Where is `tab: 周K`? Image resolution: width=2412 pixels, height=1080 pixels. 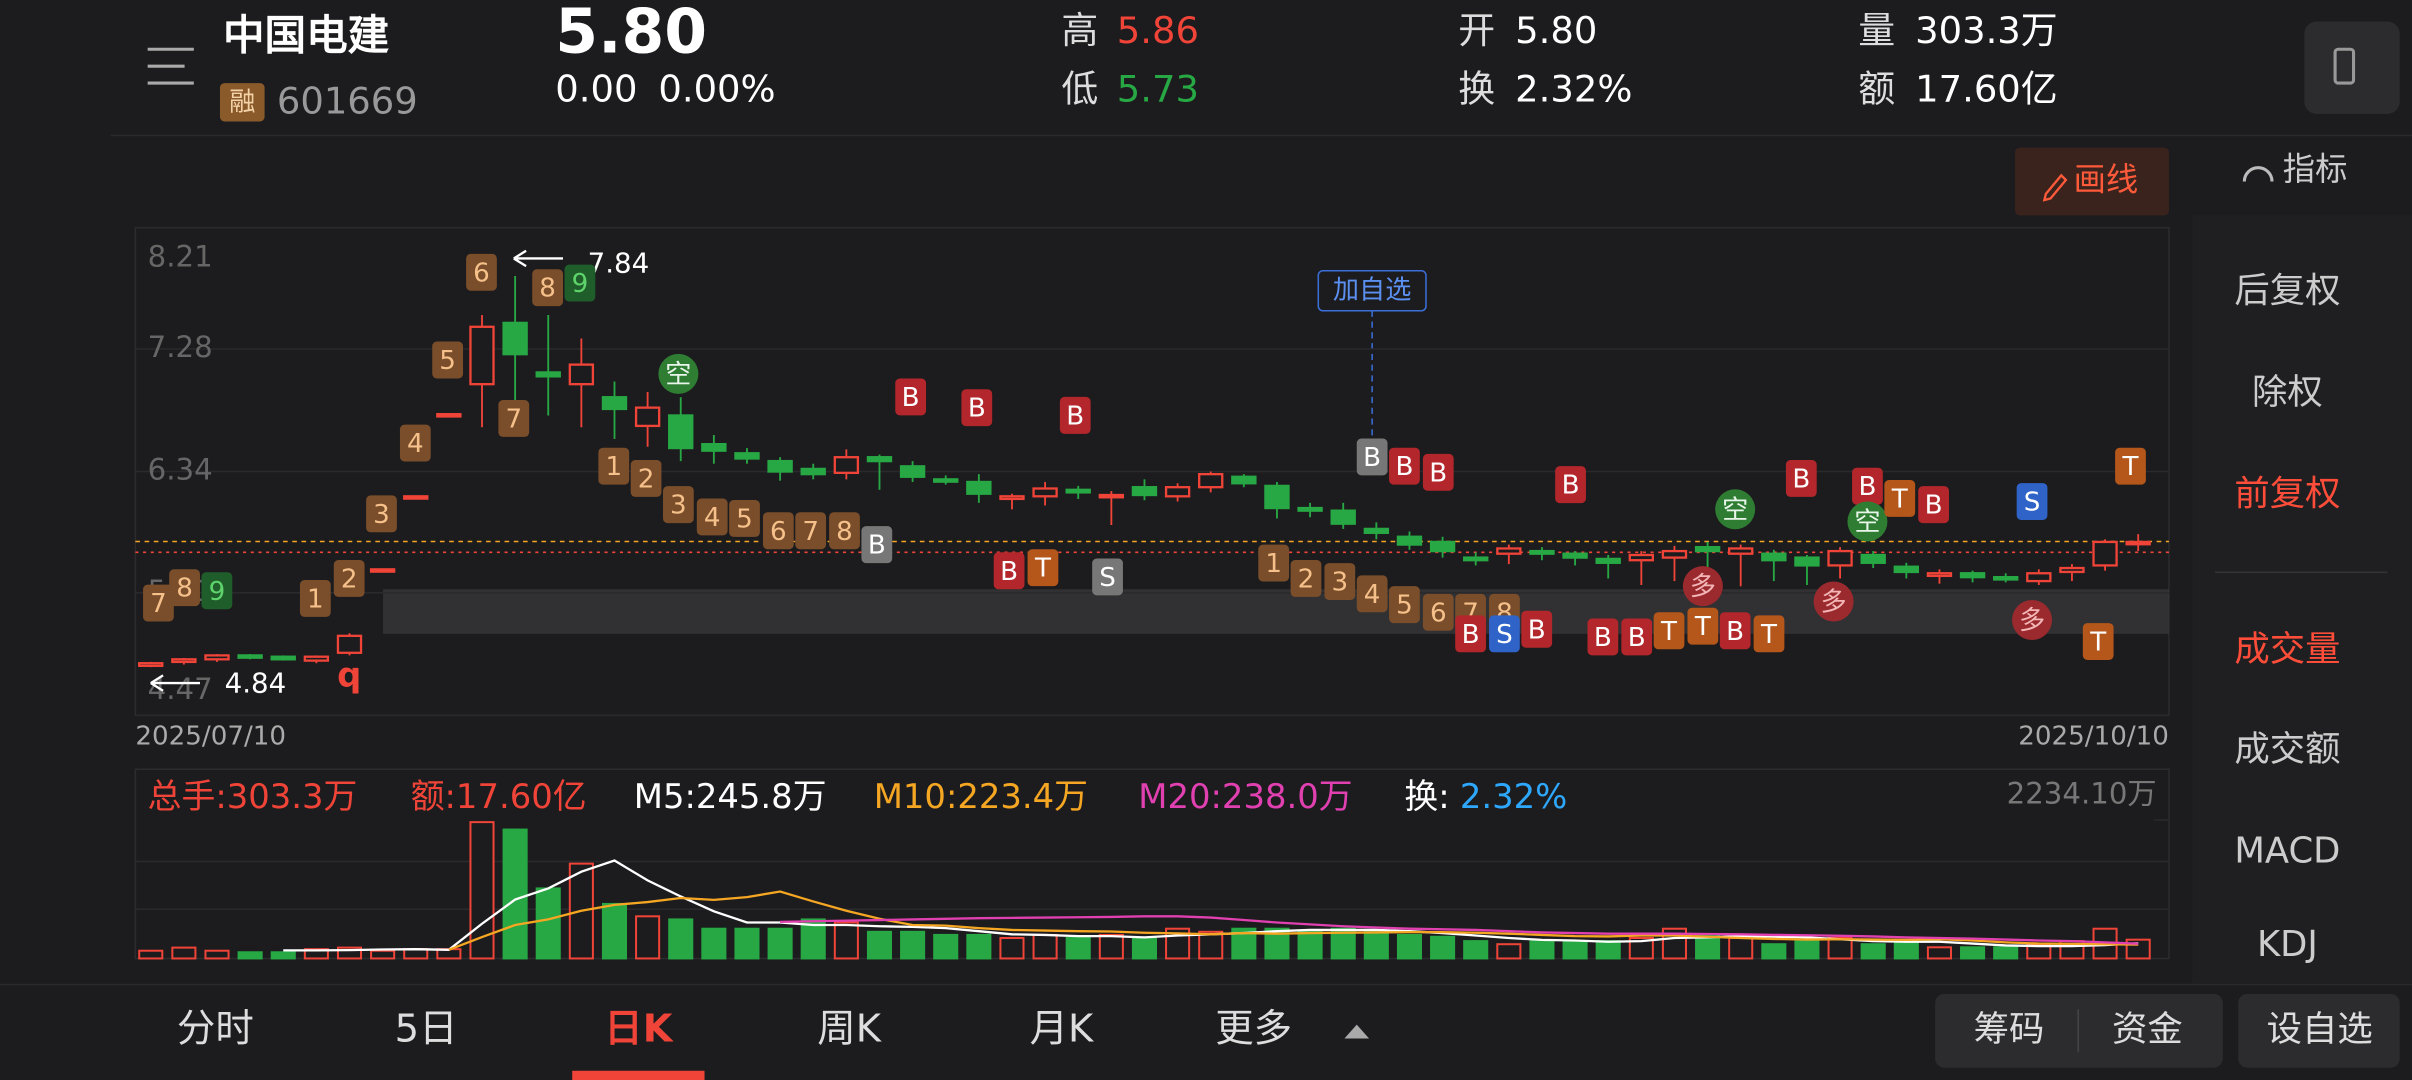
tab: 周K is located at coordinates (849, 1028).